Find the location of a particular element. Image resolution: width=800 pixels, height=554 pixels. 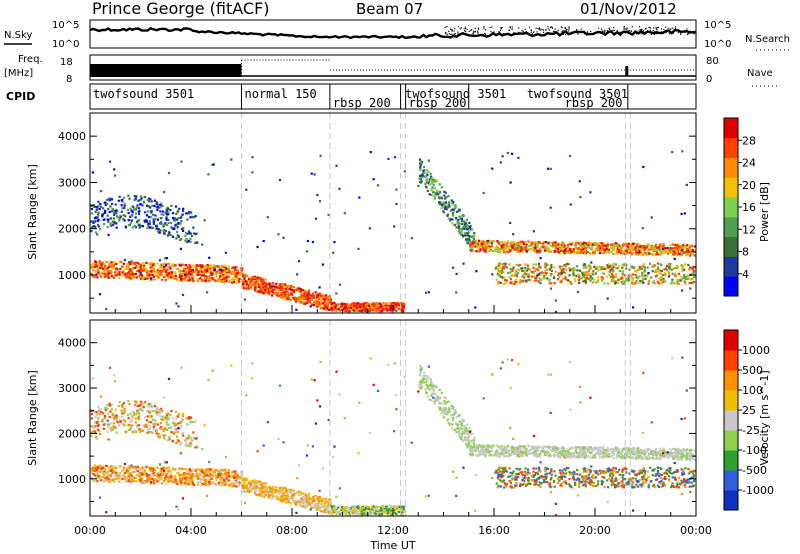

nsearch-label: N.Search is located at coordinates (767, 39).